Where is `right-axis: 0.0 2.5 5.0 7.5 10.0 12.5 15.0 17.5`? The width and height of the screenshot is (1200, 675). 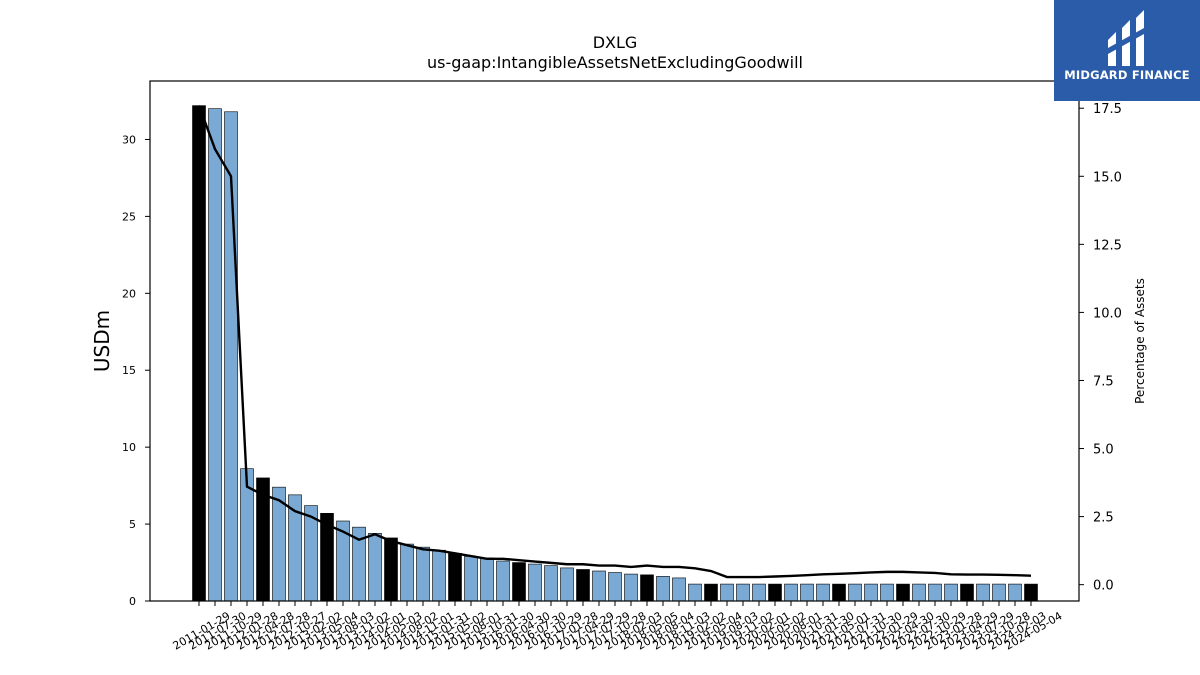 right-axis: 0.0 2.5 5.0 7.5 10.0 12.5 15.0 17.5 is located at coordinates (1100, 348).